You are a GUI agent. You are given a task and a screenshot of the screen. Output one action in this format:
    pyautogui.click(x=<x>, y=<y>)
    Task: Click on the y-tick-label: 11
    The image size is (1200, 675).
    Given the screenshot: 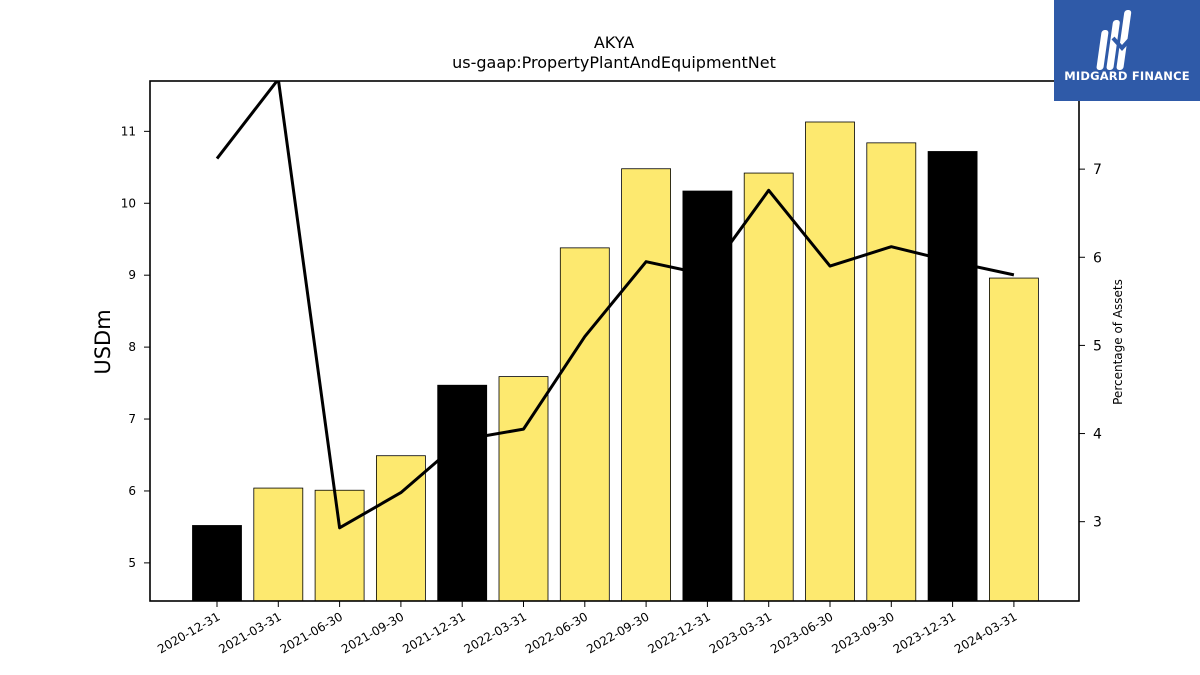 What is the action you would take?
    pyautogui.click(x=128, y=131)
    